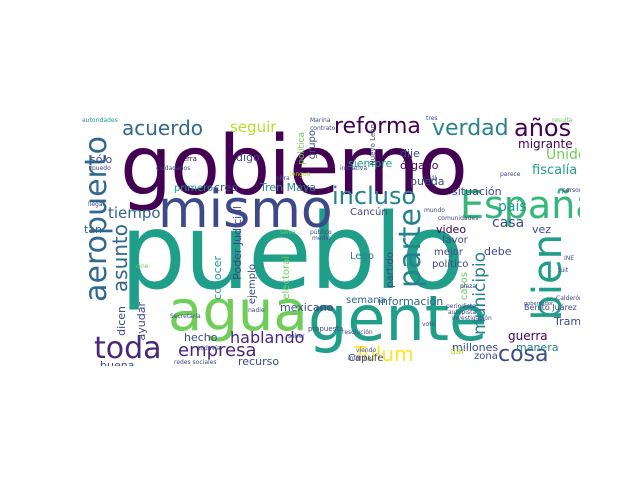 The height and width of the screenshot is (480, 640). I want to click on word-gobierno: gobierno, so click(294, 166).